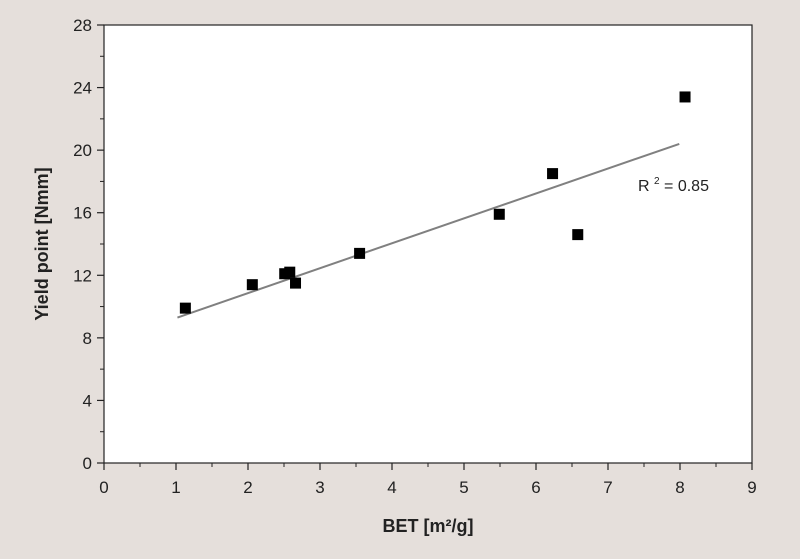 Image resolution: width=800 pixels, height=559 pixels. Describe the element at coordinates (103, 487) in the screenshot. I see `x-tick-label: 0` at that location.